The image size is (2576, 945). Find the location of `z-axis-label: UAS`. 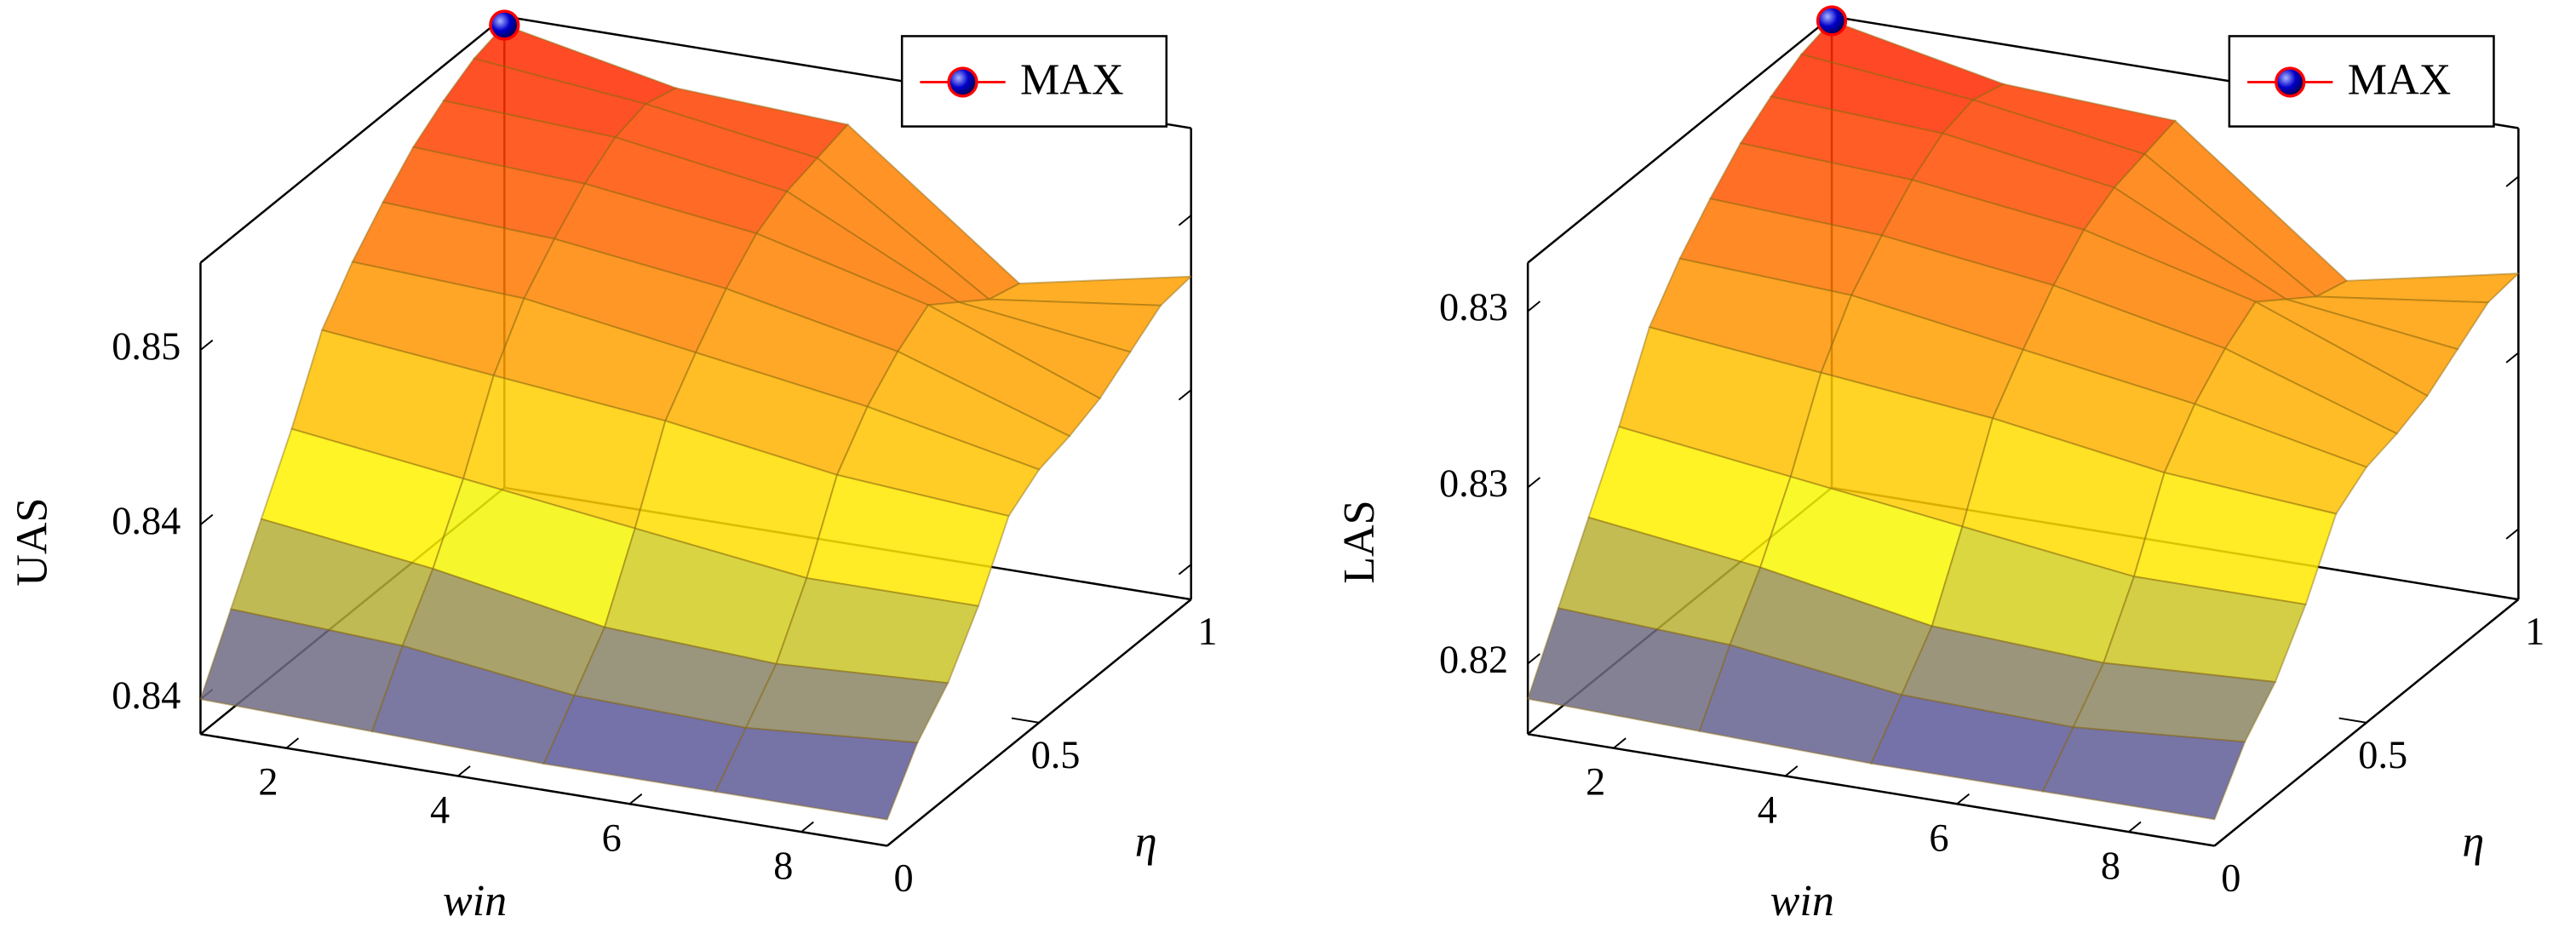

z-axis-label: UAS is located at coordinates (32, 542).